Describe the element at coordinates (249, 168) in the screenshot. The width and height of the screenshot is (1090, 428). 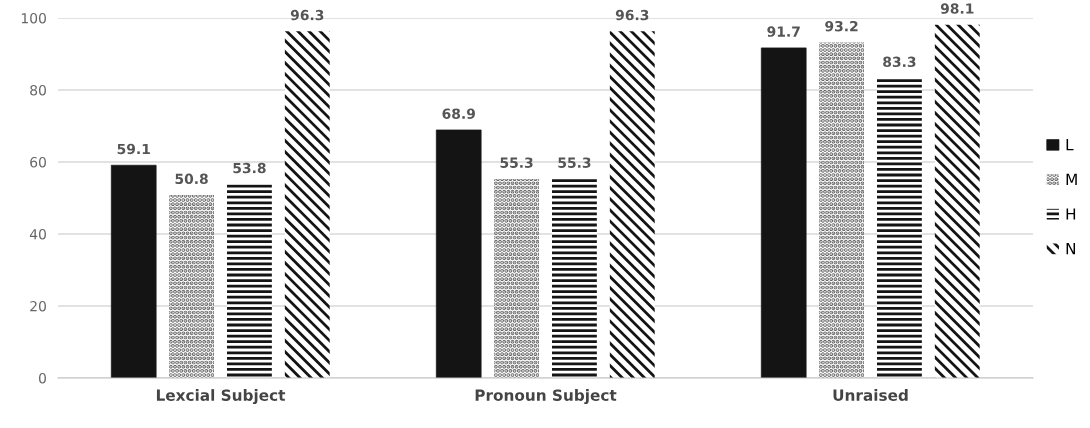
I see `data-label: 53.8` at that location.